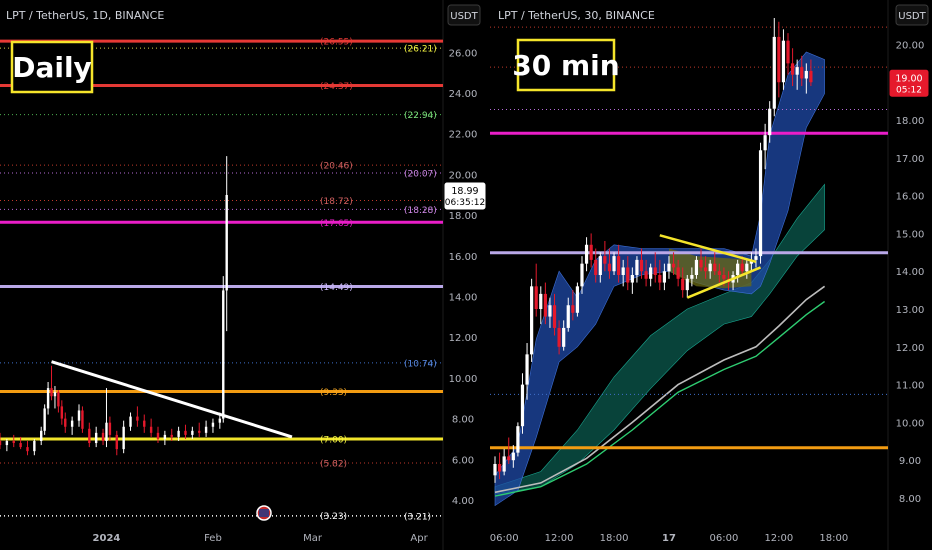 This screenshot has width=932, height=550. I want to click on y-tick-label: 13.00, so click(910, 310).